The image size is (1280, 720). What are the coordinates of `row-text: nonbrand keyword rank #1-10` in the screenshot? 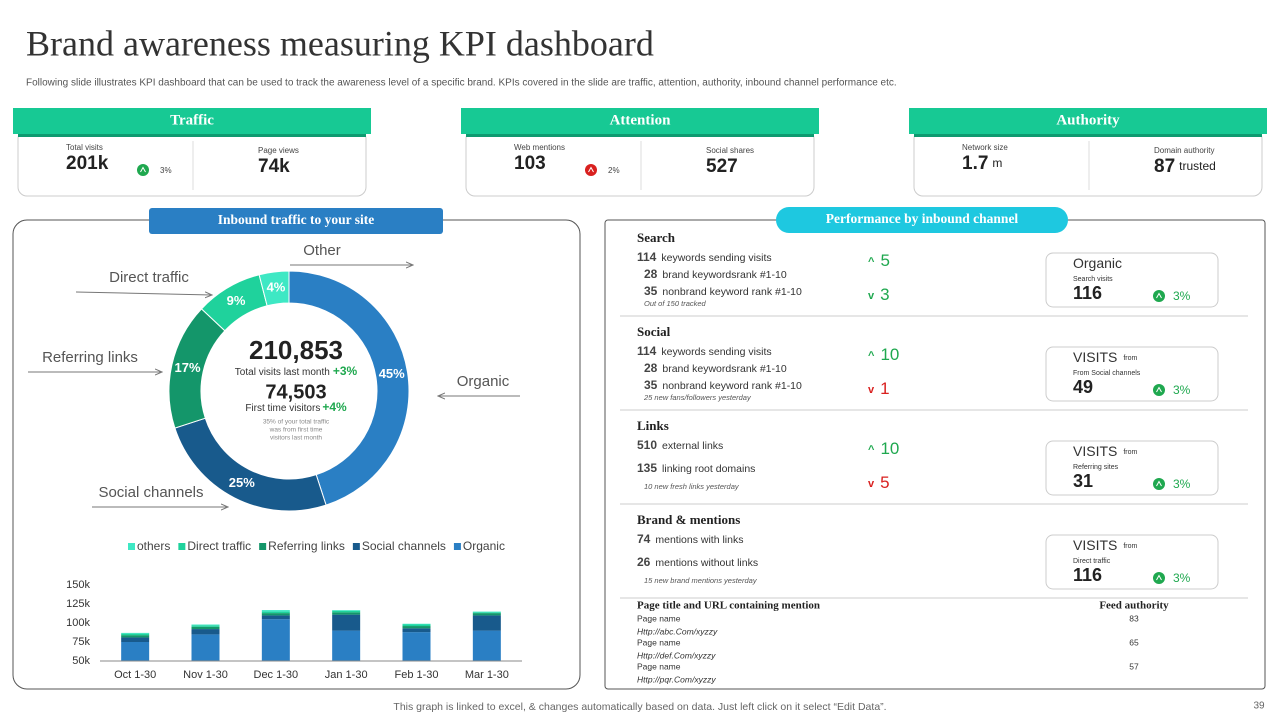 It's located at (732, 386).